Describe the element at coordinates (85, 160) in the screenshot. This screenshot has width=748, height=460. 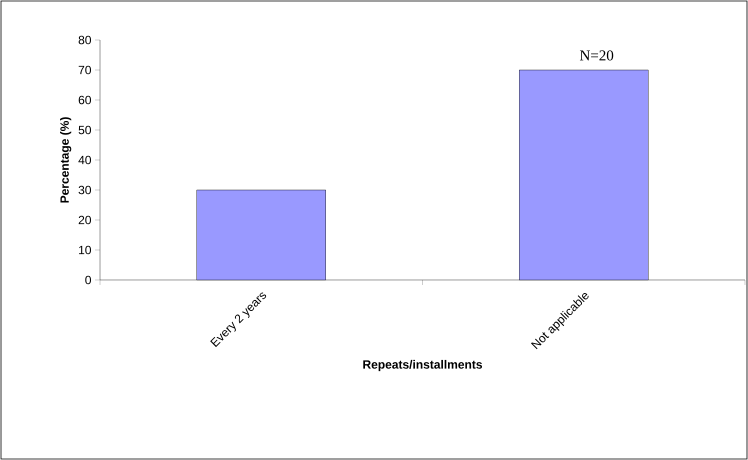
I see `y-tick-label: 40` at that location.